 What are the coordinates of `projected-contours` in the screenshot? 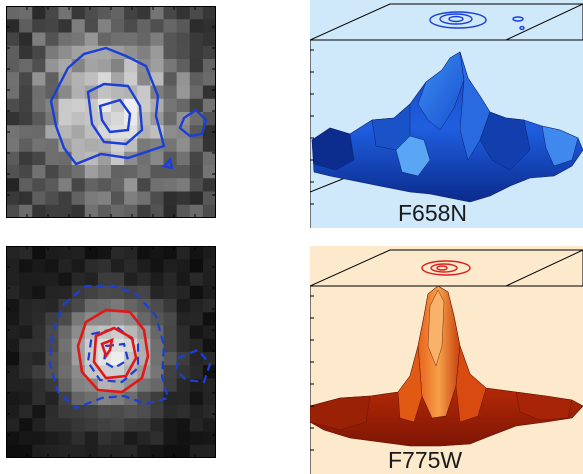 It's located at (446, 268).